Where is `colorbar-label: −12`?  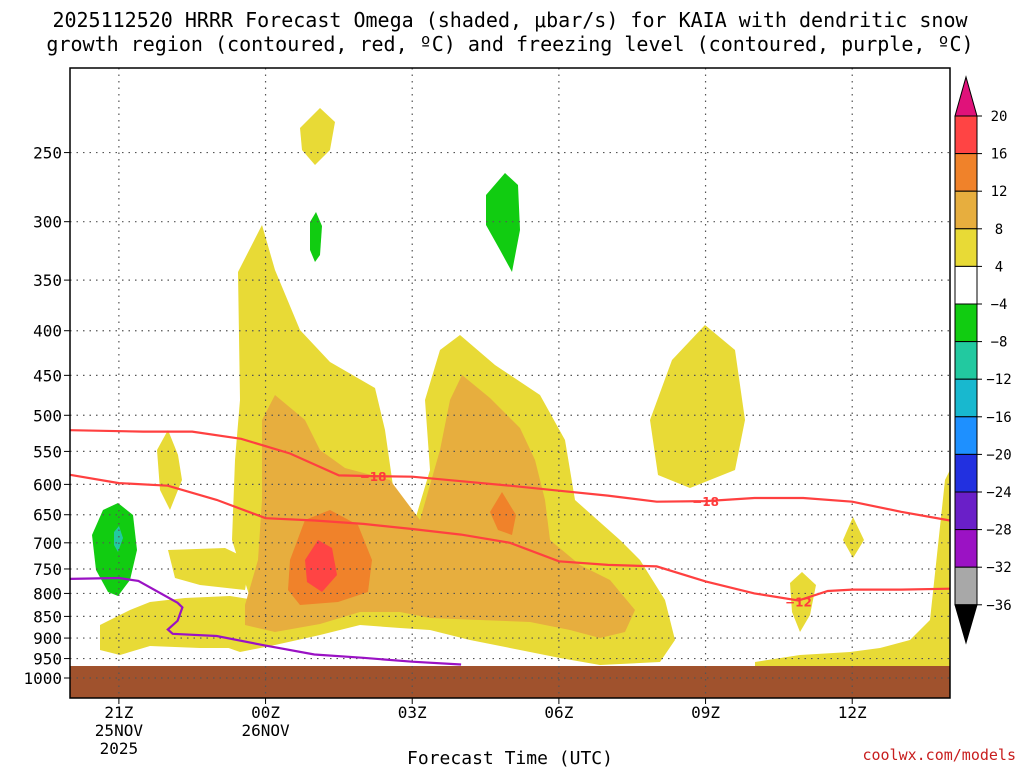 colorbar-label: −12 is located at coordinates (998, 380).